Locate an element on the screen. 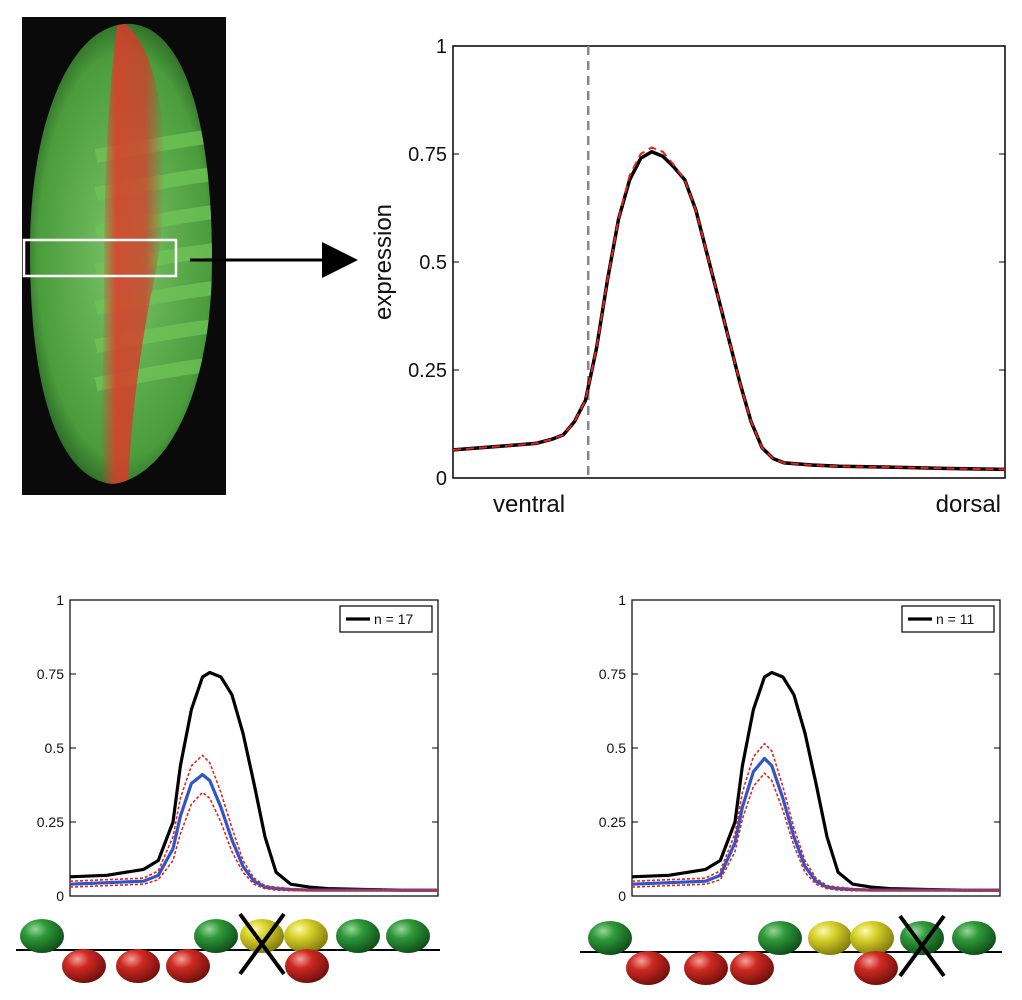 This screenshot has width=1022, height=1000. embryo-red-band is located at coordinates (132, 253).